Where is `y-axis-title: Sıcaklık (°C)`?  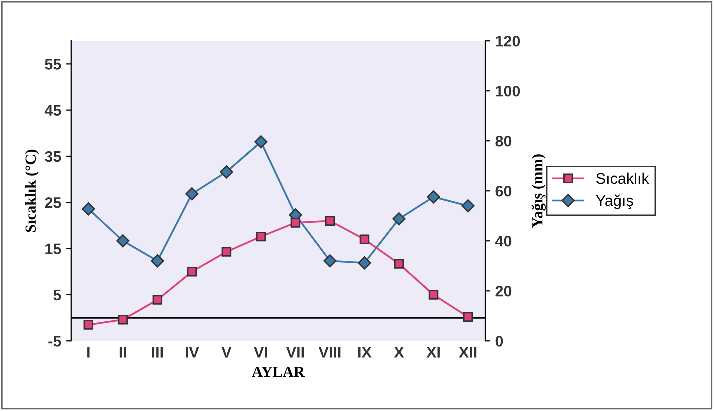
y-axis-title: Sıcaklık (°C) is located at coordinates (32, 191).